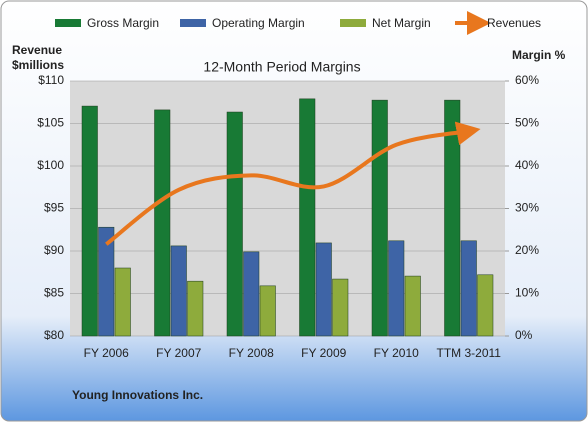 This screenshot has width=588, height=427. Describe the element at coordinates (514, 23) in the screenshot. I see `legend-label: Revenues` at that location.